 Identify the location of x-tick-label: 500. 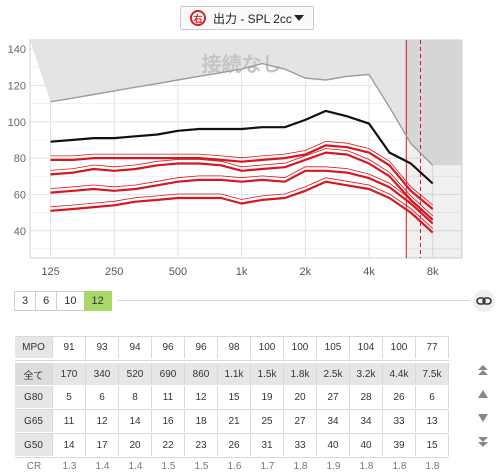
(178, 272).